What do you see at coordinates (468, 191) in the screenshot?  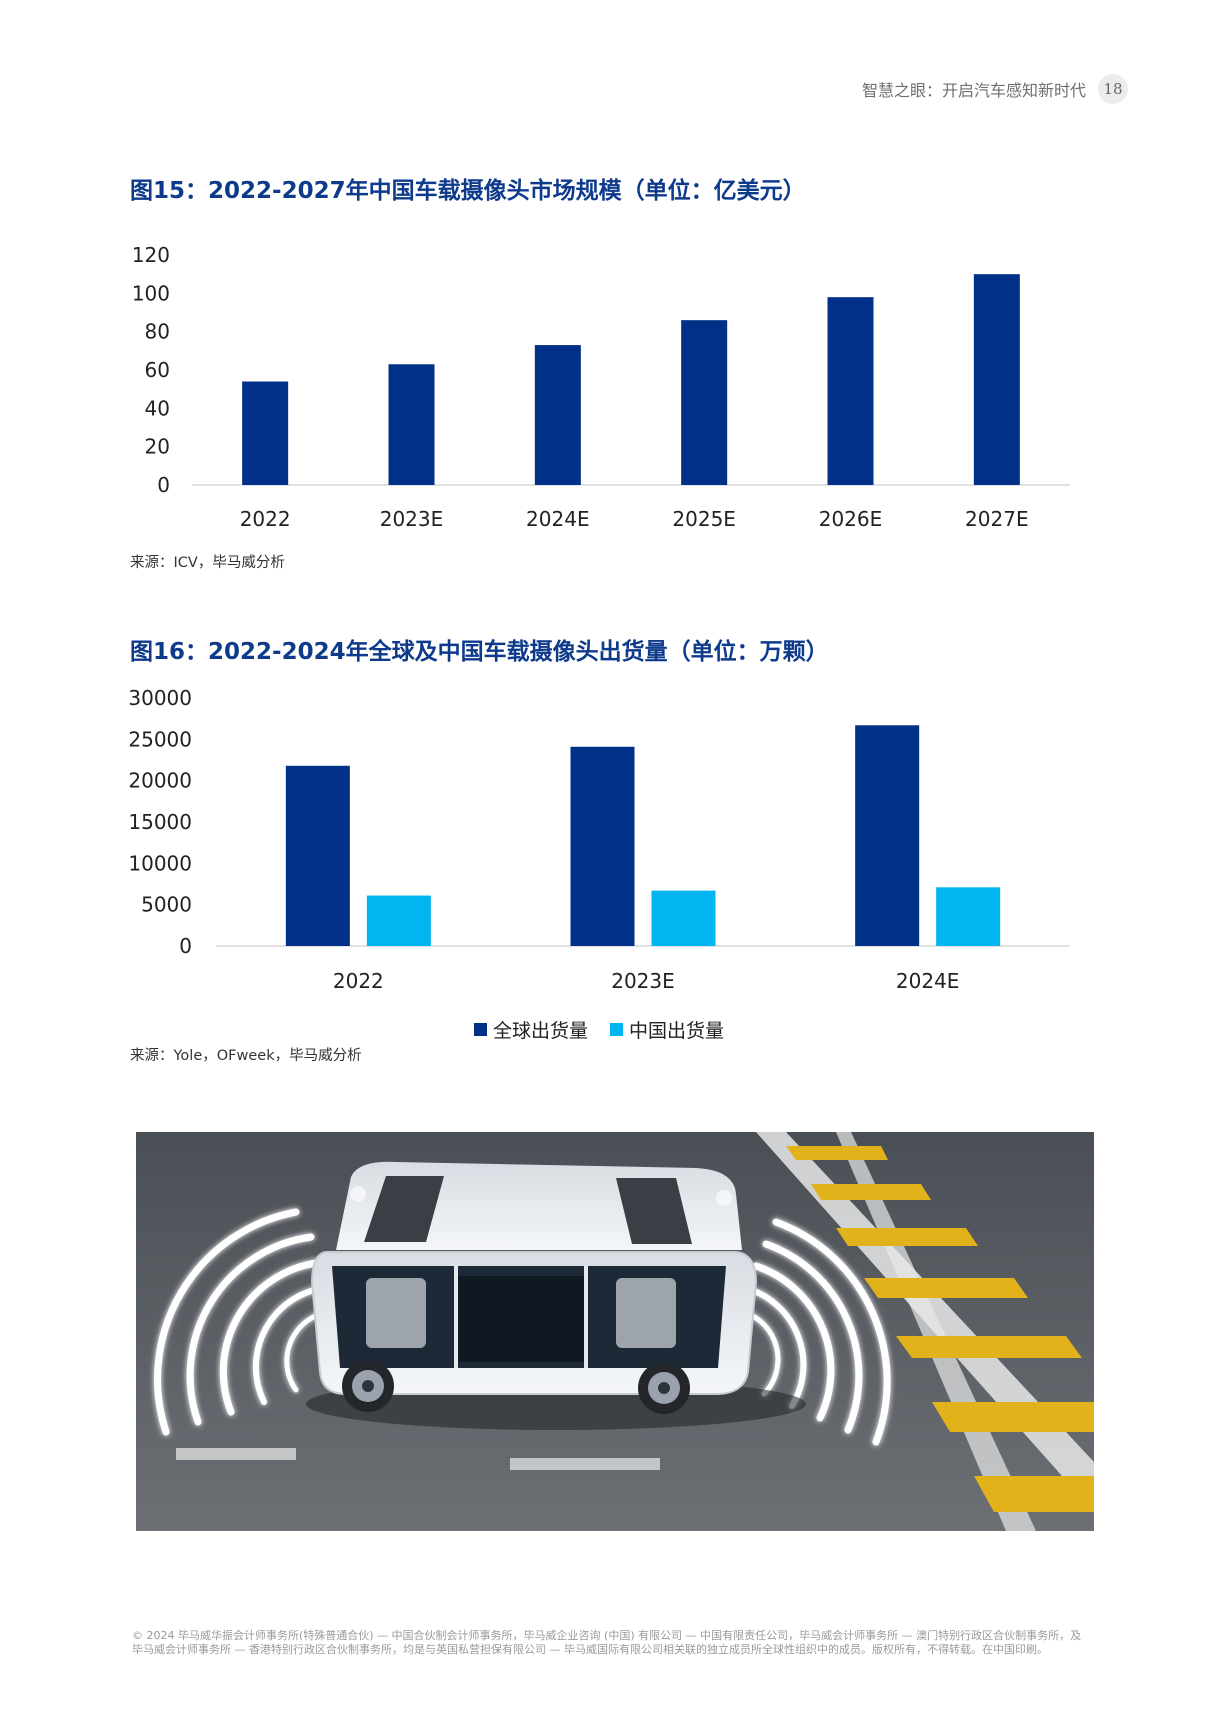 I see `figure15-title: 图15：2022-2027年中国车载摄像头市场规模（单位：亿美元）` at bounding box center [468, 191].